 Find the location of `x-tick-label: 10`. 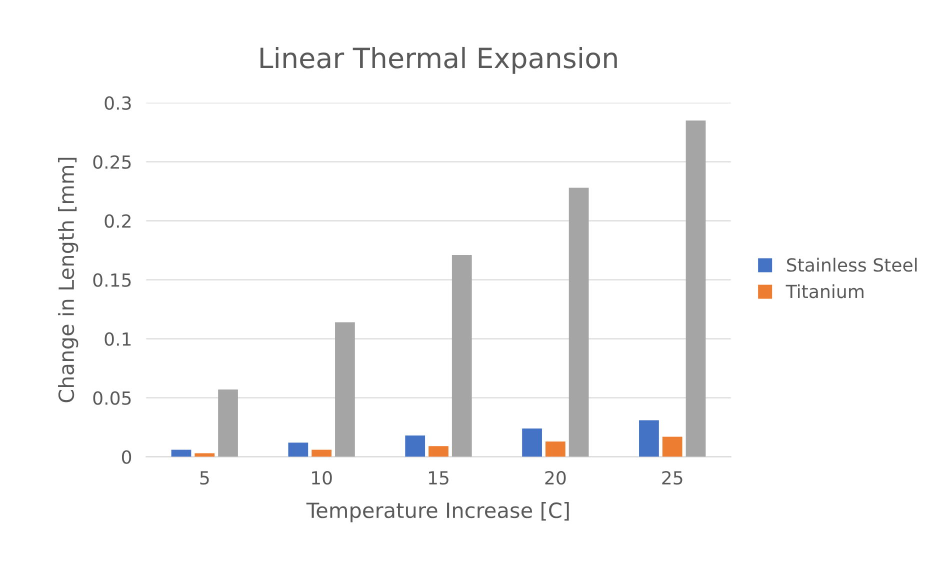

x-tick-label: 10 is located at coordinates (322, 478).